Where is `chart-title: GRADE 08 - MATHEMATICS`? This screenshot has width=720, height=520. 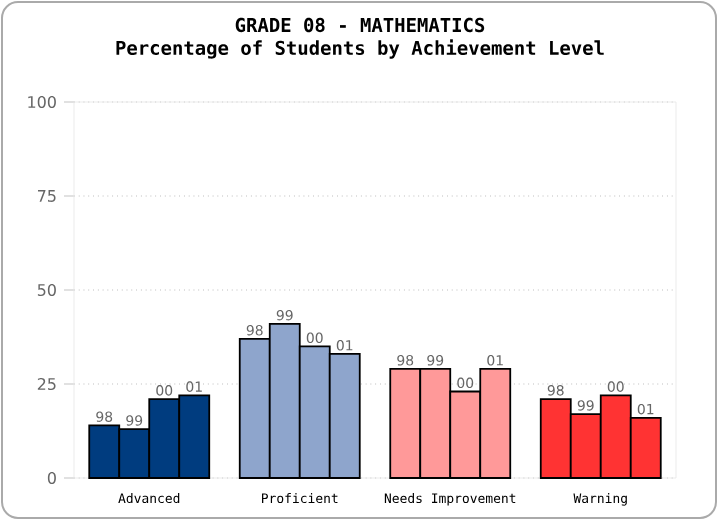
chart-title: GRADE 08 - MATHEMATICS is located at coordinates (360, 25).